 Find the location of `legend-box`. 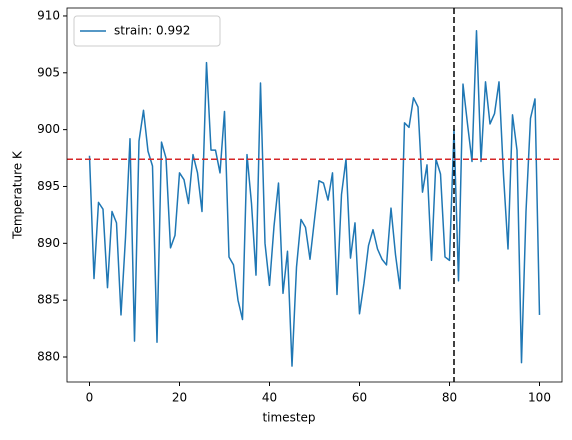

legend-box is located at coordinates (147, 31).